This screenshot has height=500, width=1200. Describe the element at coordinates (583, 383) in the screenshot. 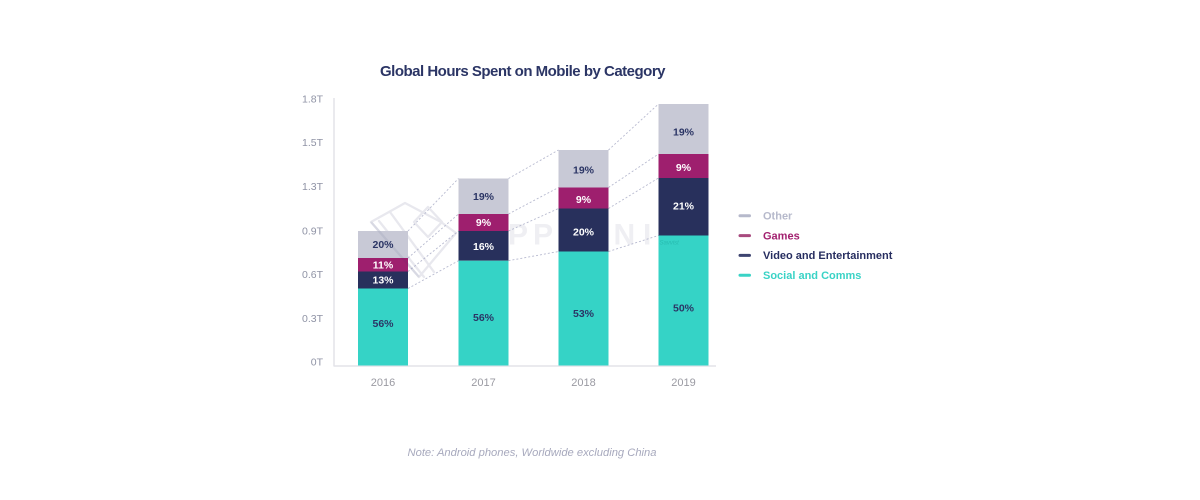

I see `svg-text: 2018` at that location.